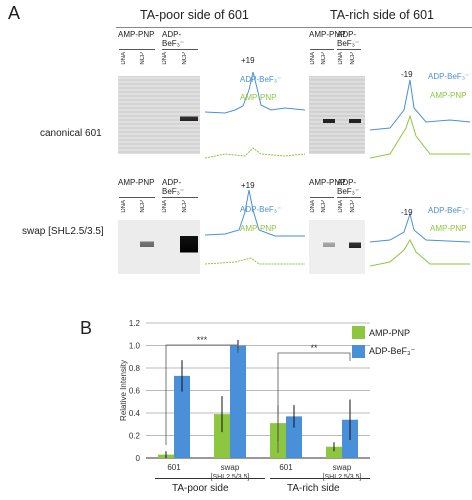 This screenshot has width=472, height=500. I want to click on y-tick-label: 1.0, so click(135, 346).